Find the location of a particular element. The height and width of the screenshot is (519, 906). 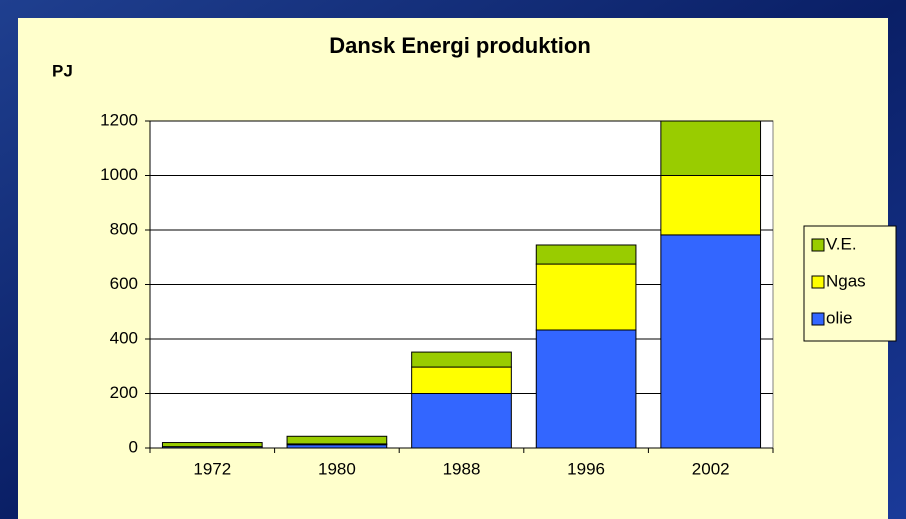

chart-title: Dansk Energi produktion is located at coordinates (460, 45).